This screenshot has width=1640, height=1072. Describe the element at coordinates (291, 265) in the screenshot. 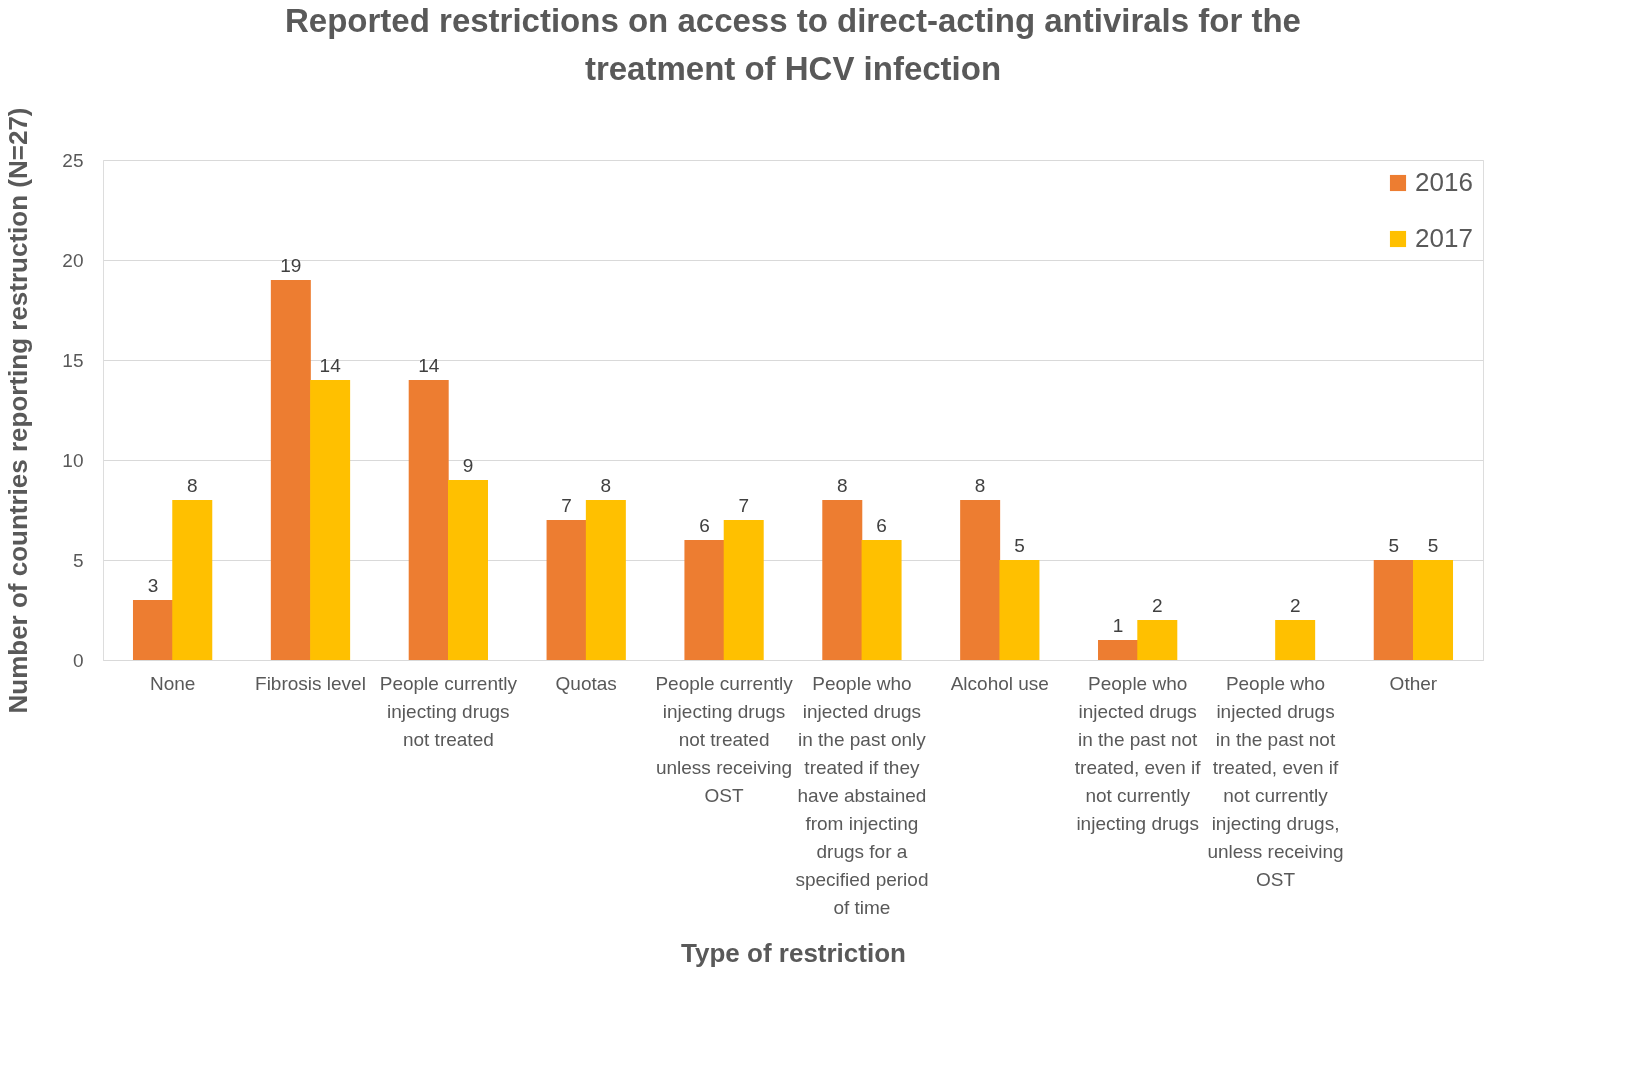

I see `data-label: 19` at that location.